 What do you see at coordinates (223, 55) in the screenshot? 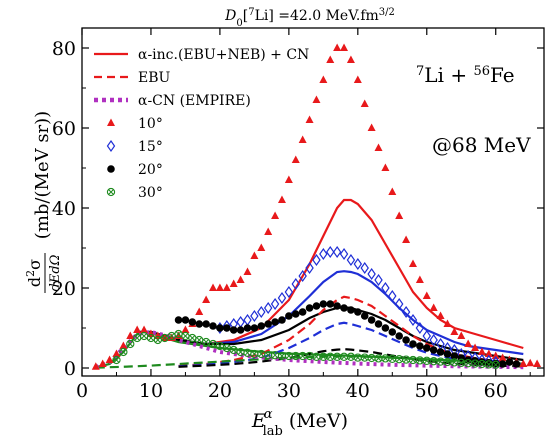
I see `legend-label: α-inc.(EBU+NEB) + CN` at bounding box center [223, 55].